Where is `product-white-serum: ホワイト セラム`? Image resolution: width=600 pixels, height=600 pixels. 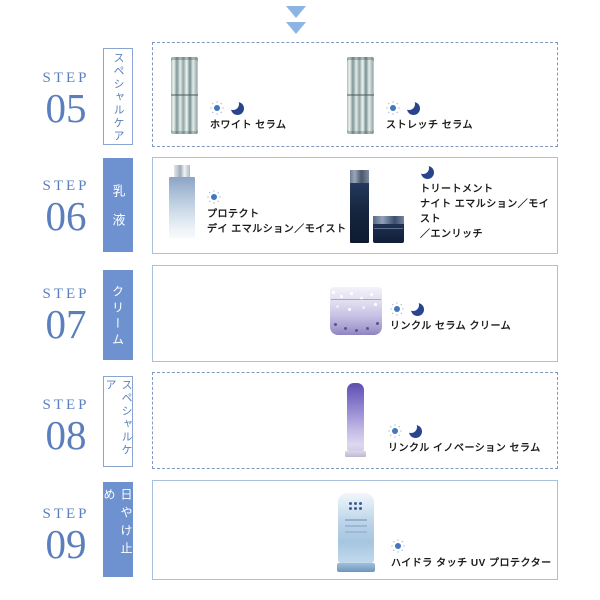
product-white-serum: ホワイト セラム is located at coordinates (228, 95).